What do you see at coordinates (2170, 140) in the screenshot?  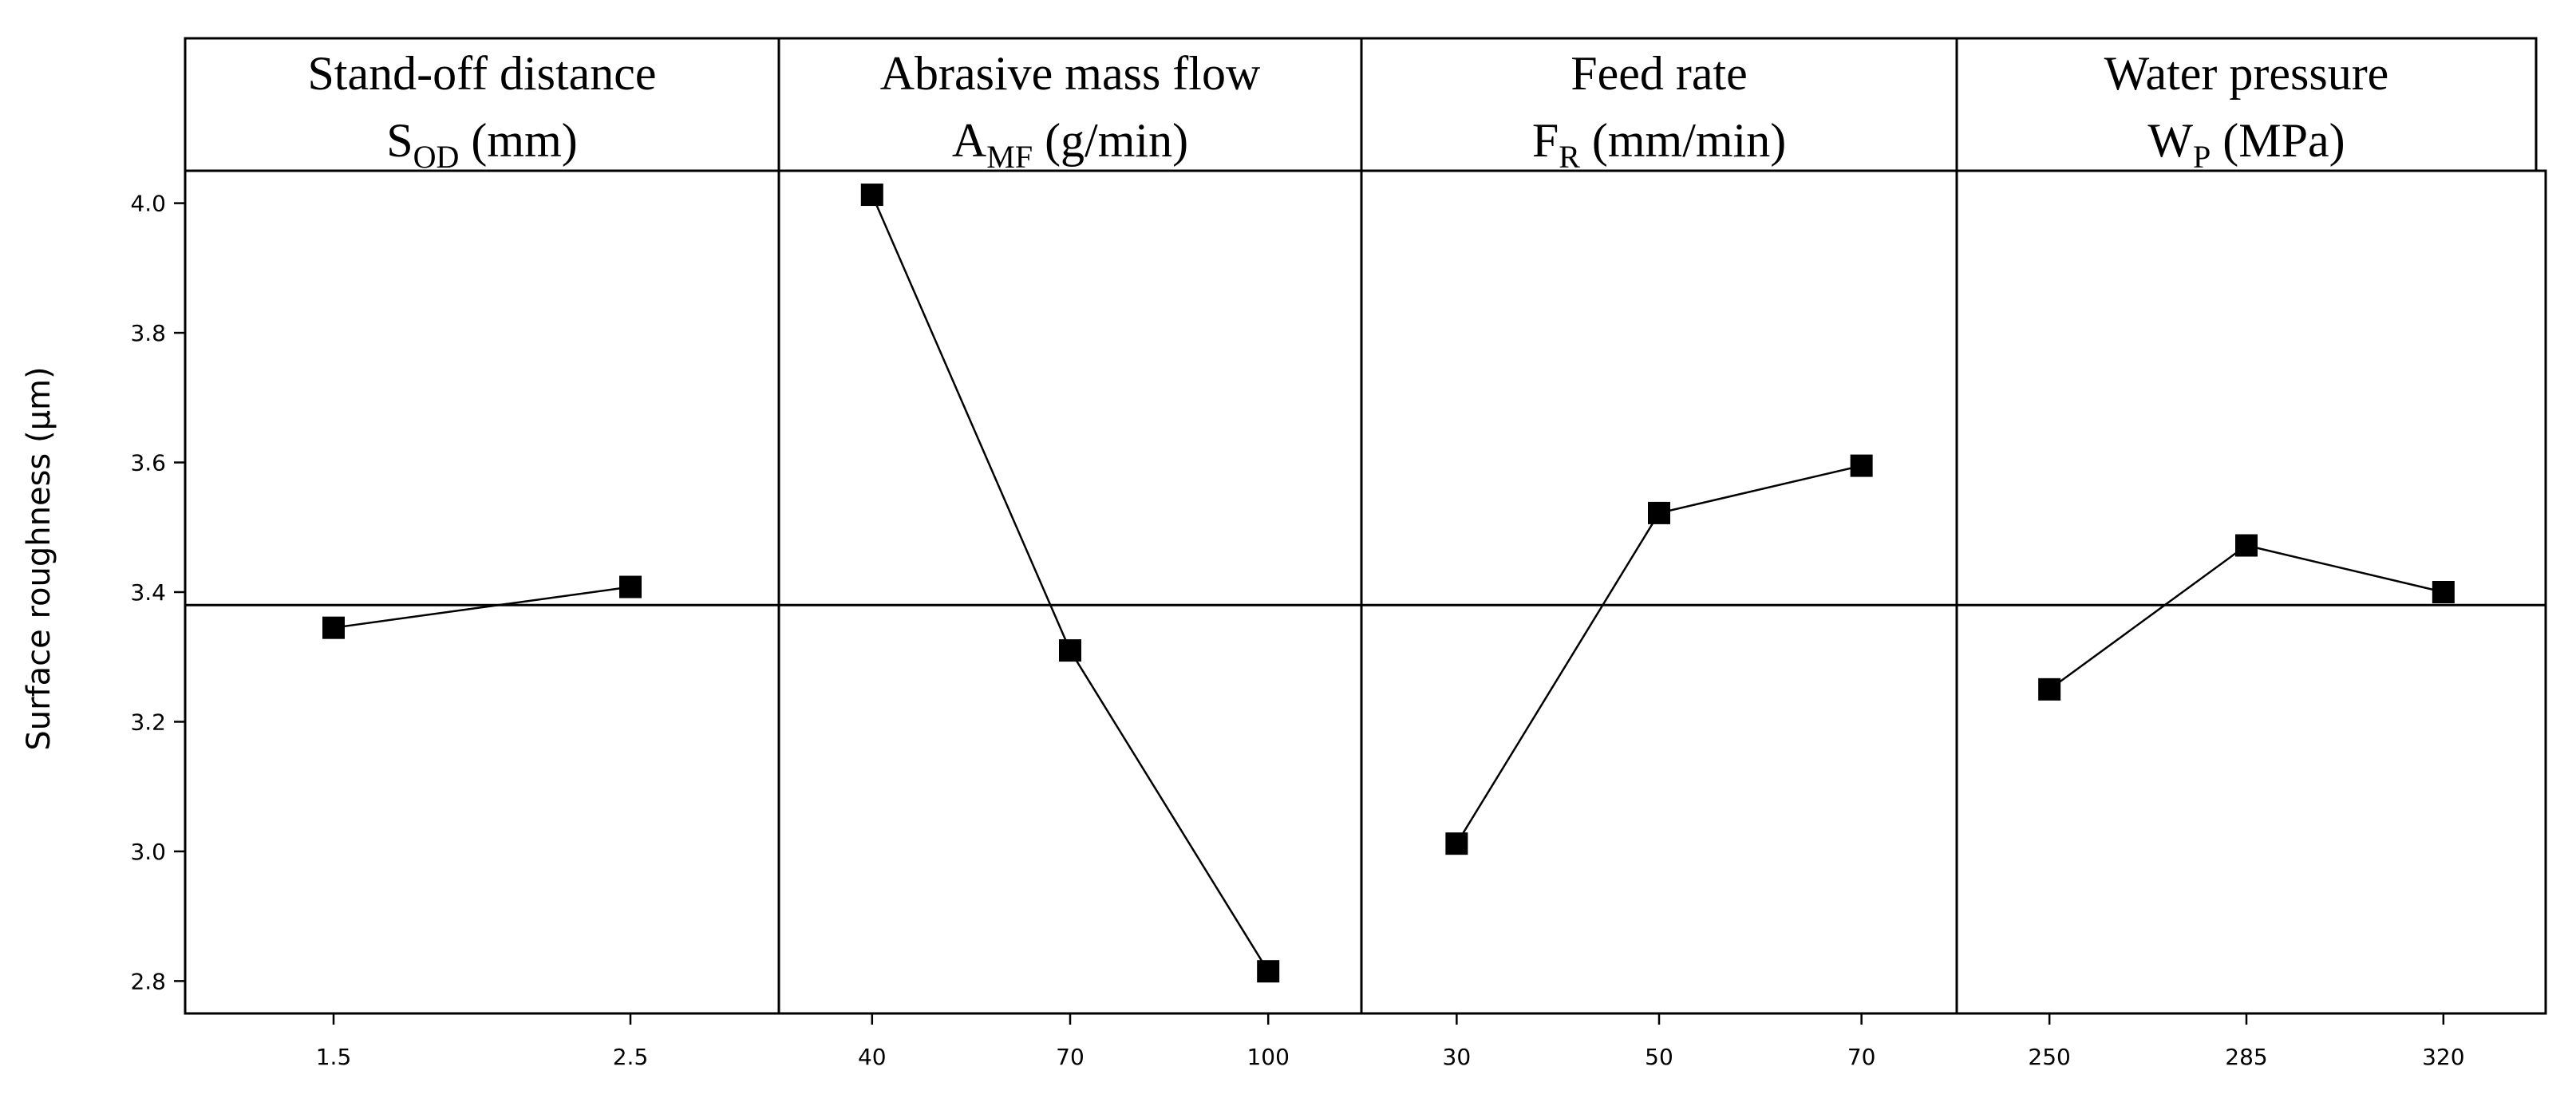 I see `factor-symbol: W` at bounding box center [2170, 140].